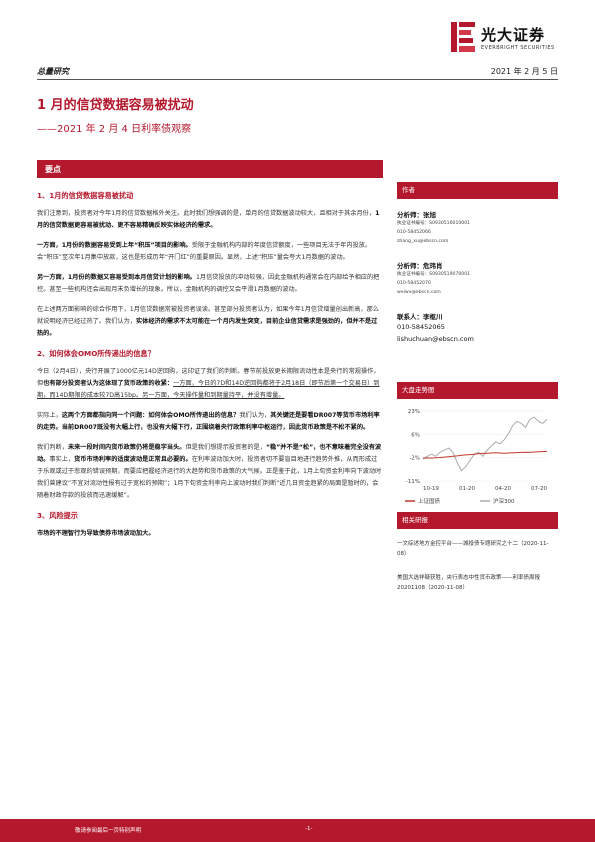 The height and width of the screenshot is (842, 595). I want to click on y-tick-label: 23%, so click(414, 412).